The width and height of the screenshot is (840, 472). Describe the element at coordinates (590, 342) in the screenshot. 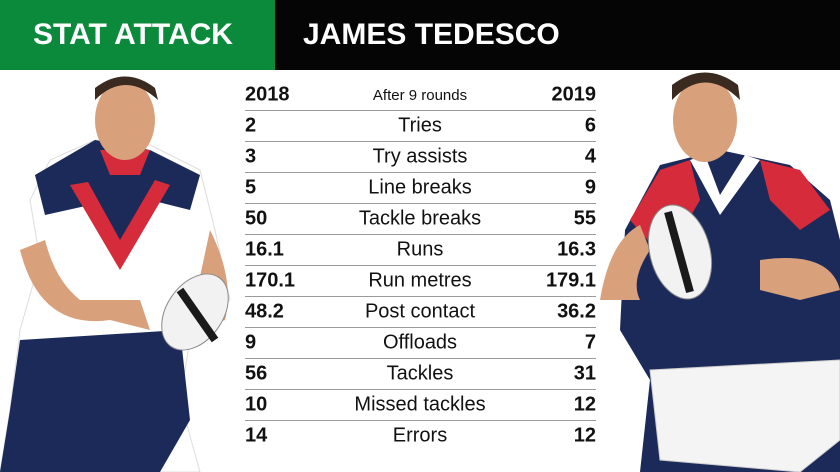

I see `stat-2019: 7` at that location.